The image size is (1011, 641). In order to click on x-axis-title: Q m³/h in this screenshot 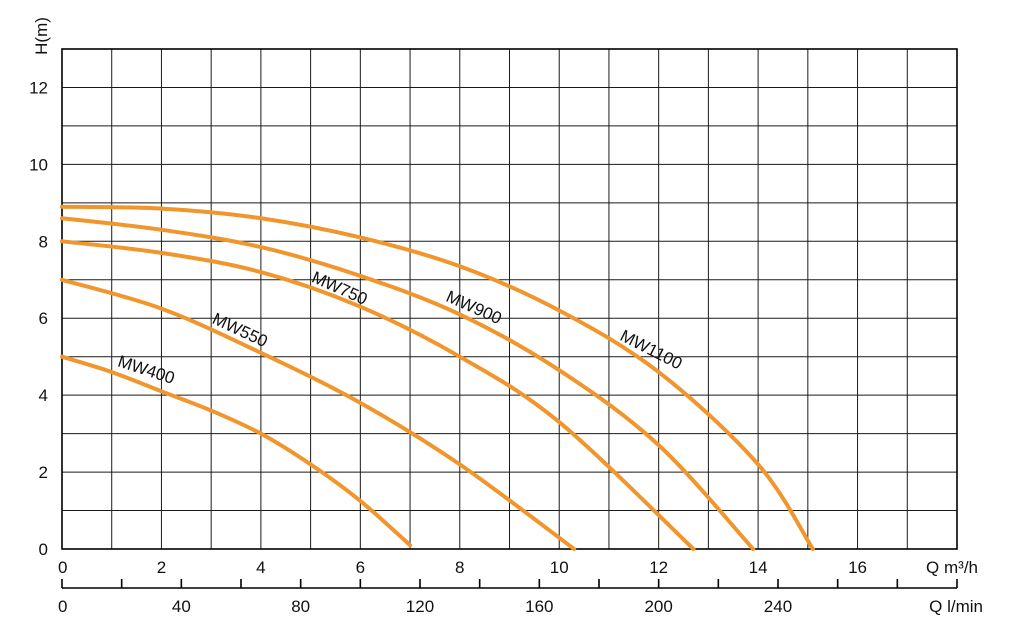, I will do `click(952, 567)`.